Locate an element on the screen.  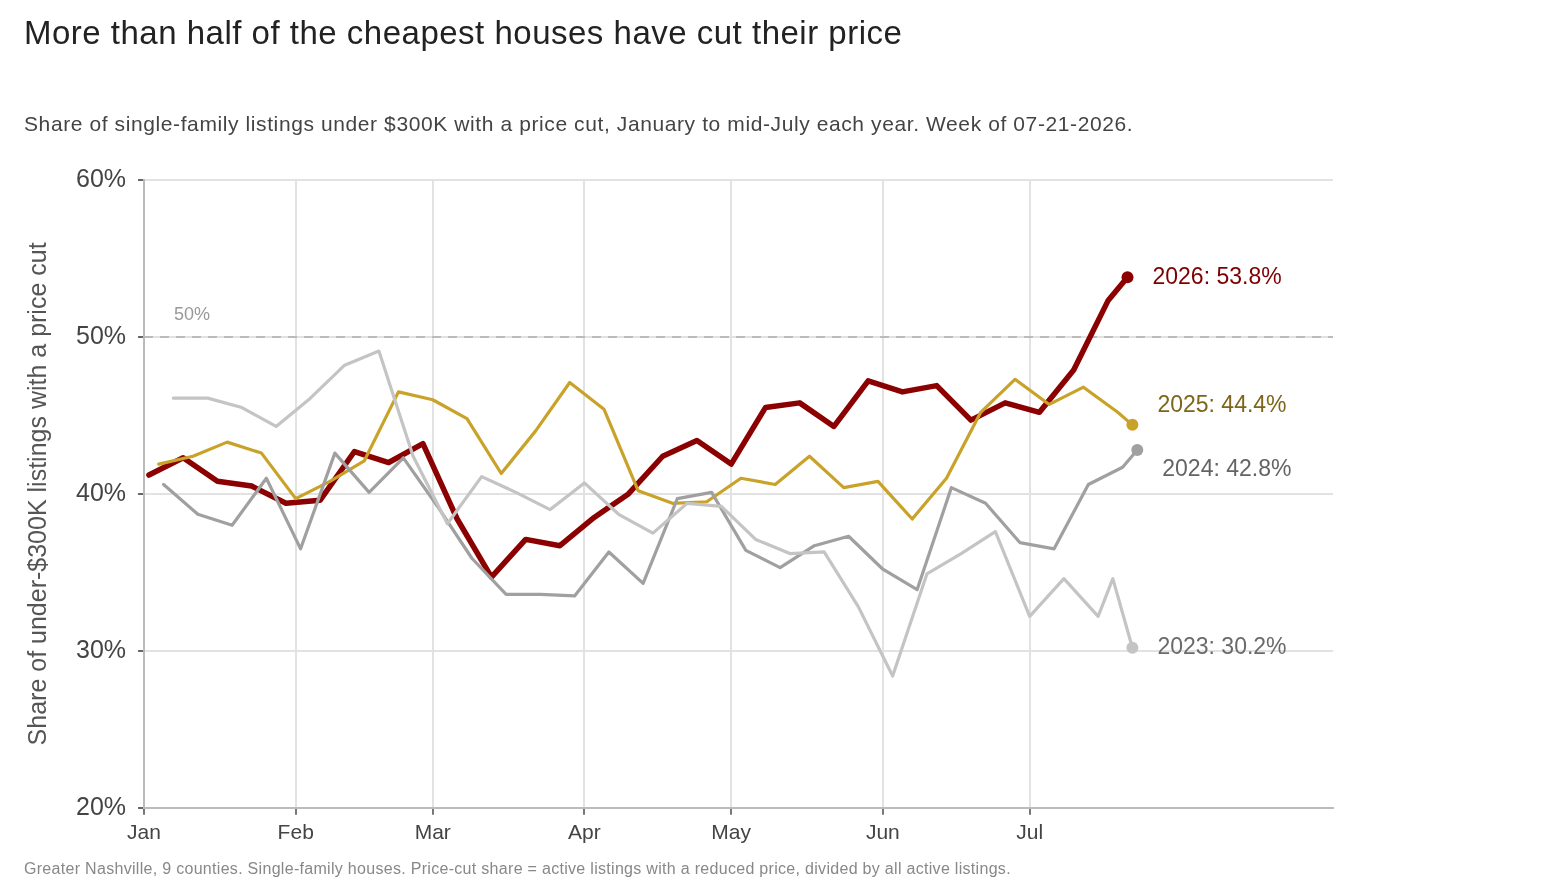
chart-title: More than half of the cheapest houses have cut their price is located at coordinates (463, 33).